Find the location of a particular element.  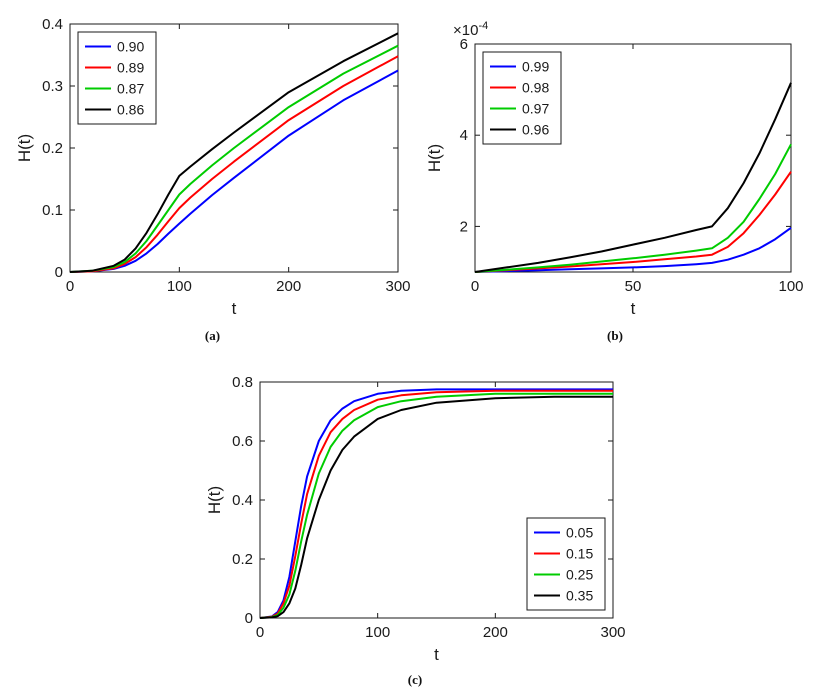

y-exponent-label: ×10⁻⁴ is located at coordinates (470, 29).